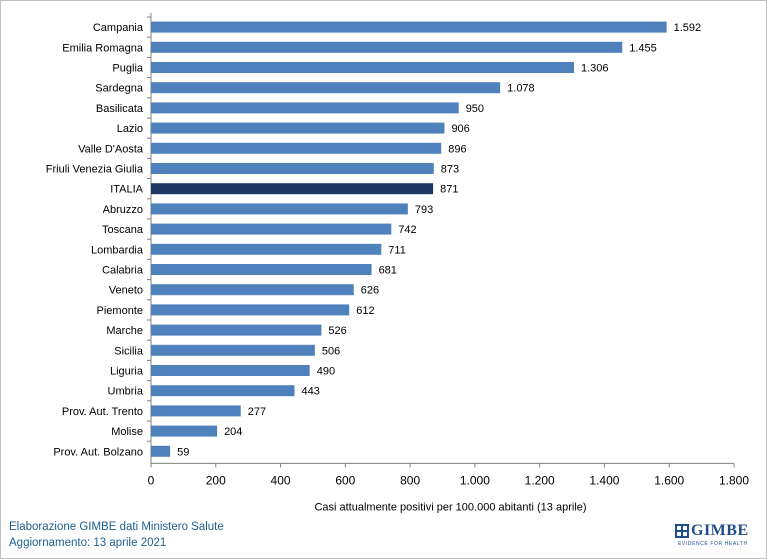  I want to click on category-label: Umbria, so click(126, 392).